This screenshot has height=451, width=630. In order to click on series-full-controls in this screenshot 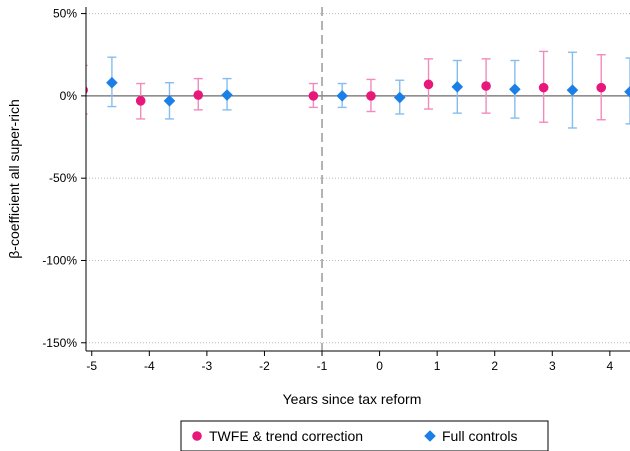, I will do `click(368, 90)`.